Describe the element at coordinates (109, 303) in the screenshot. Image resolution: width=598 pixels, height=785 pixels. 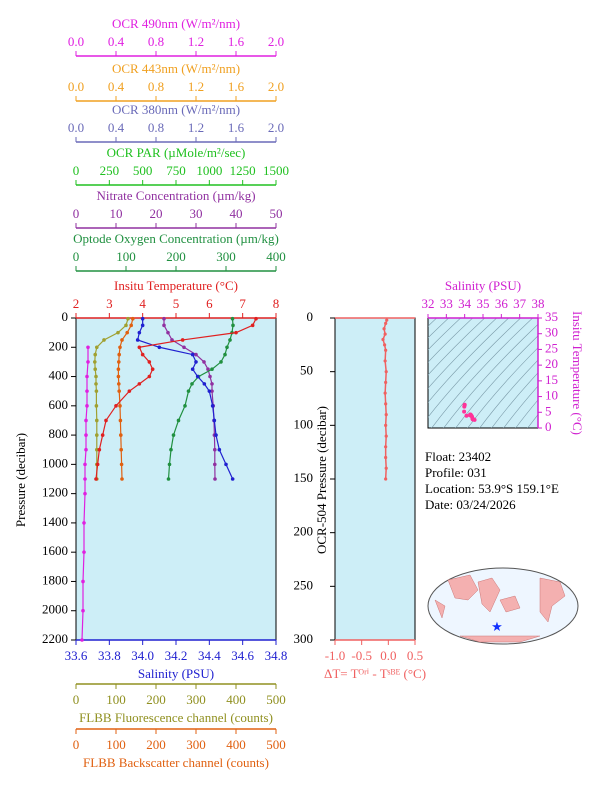
I see `x-tick-label: 3` at that location.